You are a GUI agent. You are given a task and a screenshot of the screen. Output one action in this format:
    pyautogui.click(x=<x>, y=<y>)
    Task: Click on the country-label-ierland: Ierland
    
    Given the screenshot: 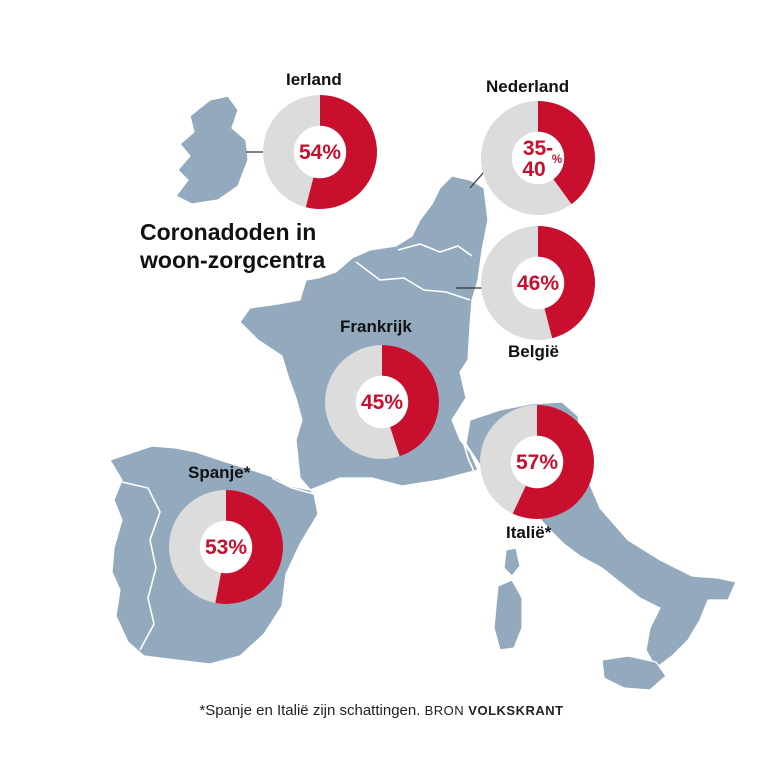 What is the action you would take?
    pyautogui.click(x=314, y=79)
    